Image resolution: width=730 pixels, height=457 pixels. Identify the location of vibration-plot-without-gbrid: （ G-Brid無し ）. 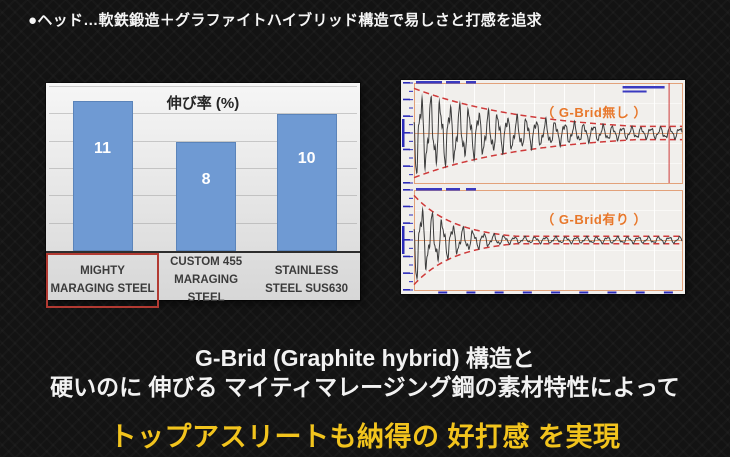
(543, 133).